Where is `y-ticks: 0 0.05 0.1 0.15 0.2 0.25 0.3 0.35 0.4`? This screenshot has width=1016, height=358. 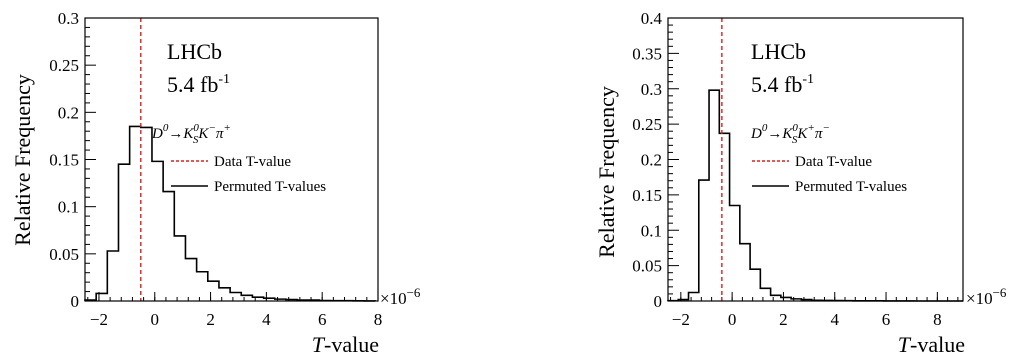
y-ticks: 0 0.05 0.1 0.15 0.2 0.25 0.3 0.35 0.4 is located at coordinates (655, 160).